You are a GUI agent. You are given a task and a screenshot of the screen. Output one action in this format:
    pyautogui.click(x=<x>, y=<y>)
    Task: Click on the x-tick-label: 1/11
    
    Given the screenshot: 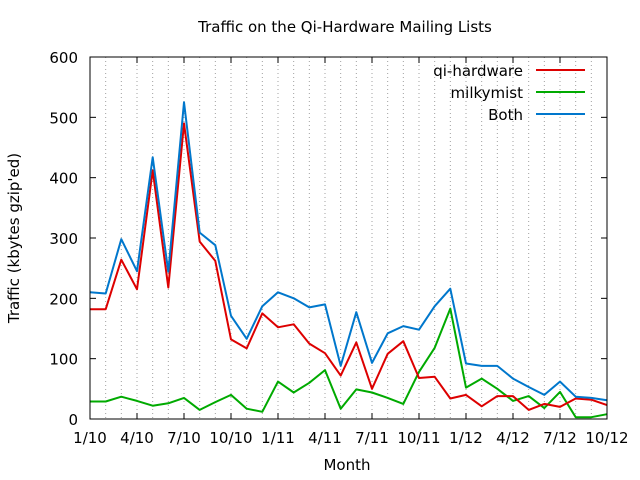 What is the action you would take?
    pyautogui.click(x=278, y=438)
    